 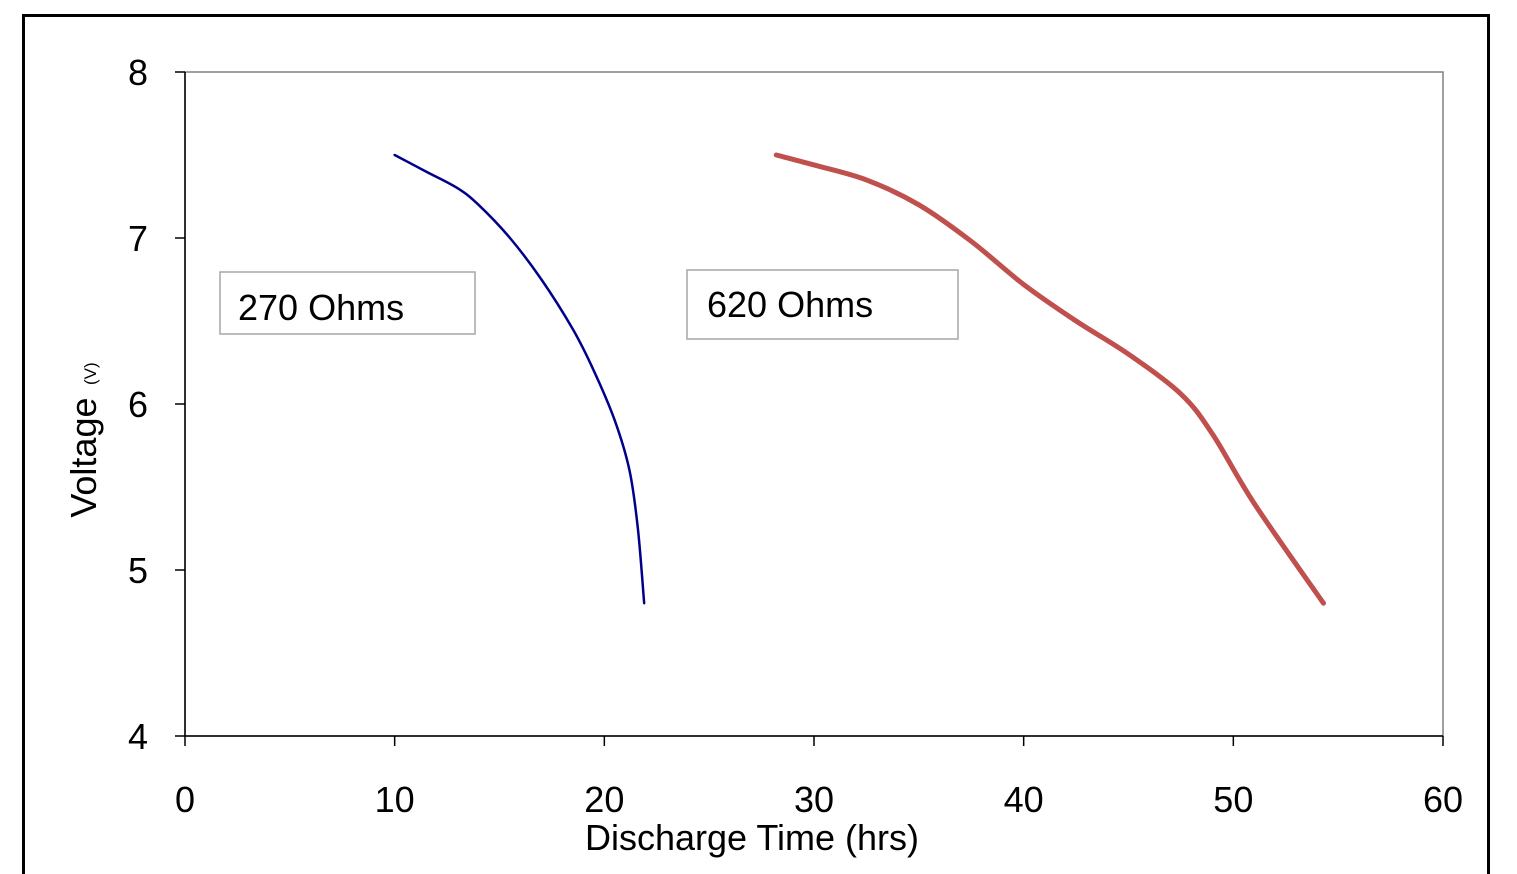 I want to click on x-tick-label: 10, so click(x=395, y=799).